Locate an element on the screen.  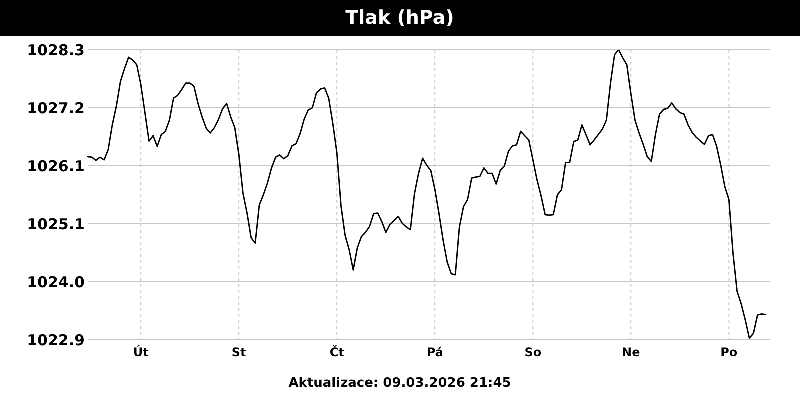
x-tick-label: So is located at coordinates (533, 353).